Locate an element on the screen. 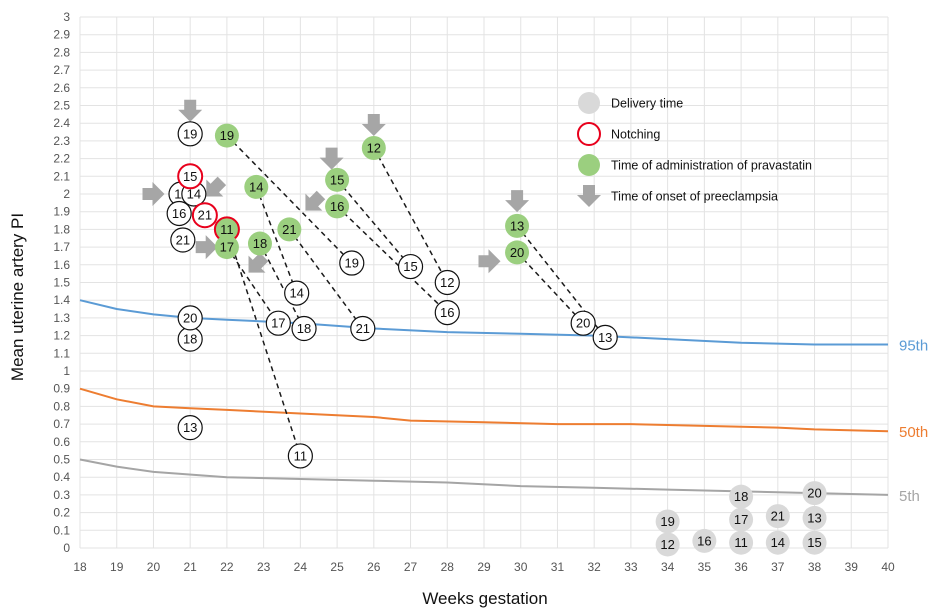  y-tick-label: 2.1 is located at coordinates (61, 176).